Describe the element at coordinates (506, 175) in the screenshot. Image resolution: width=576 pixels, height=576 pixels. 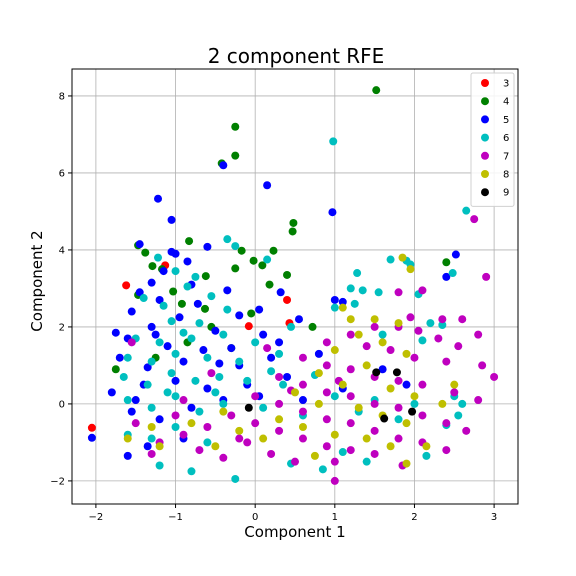
I see `legend-label: 8` at that location.